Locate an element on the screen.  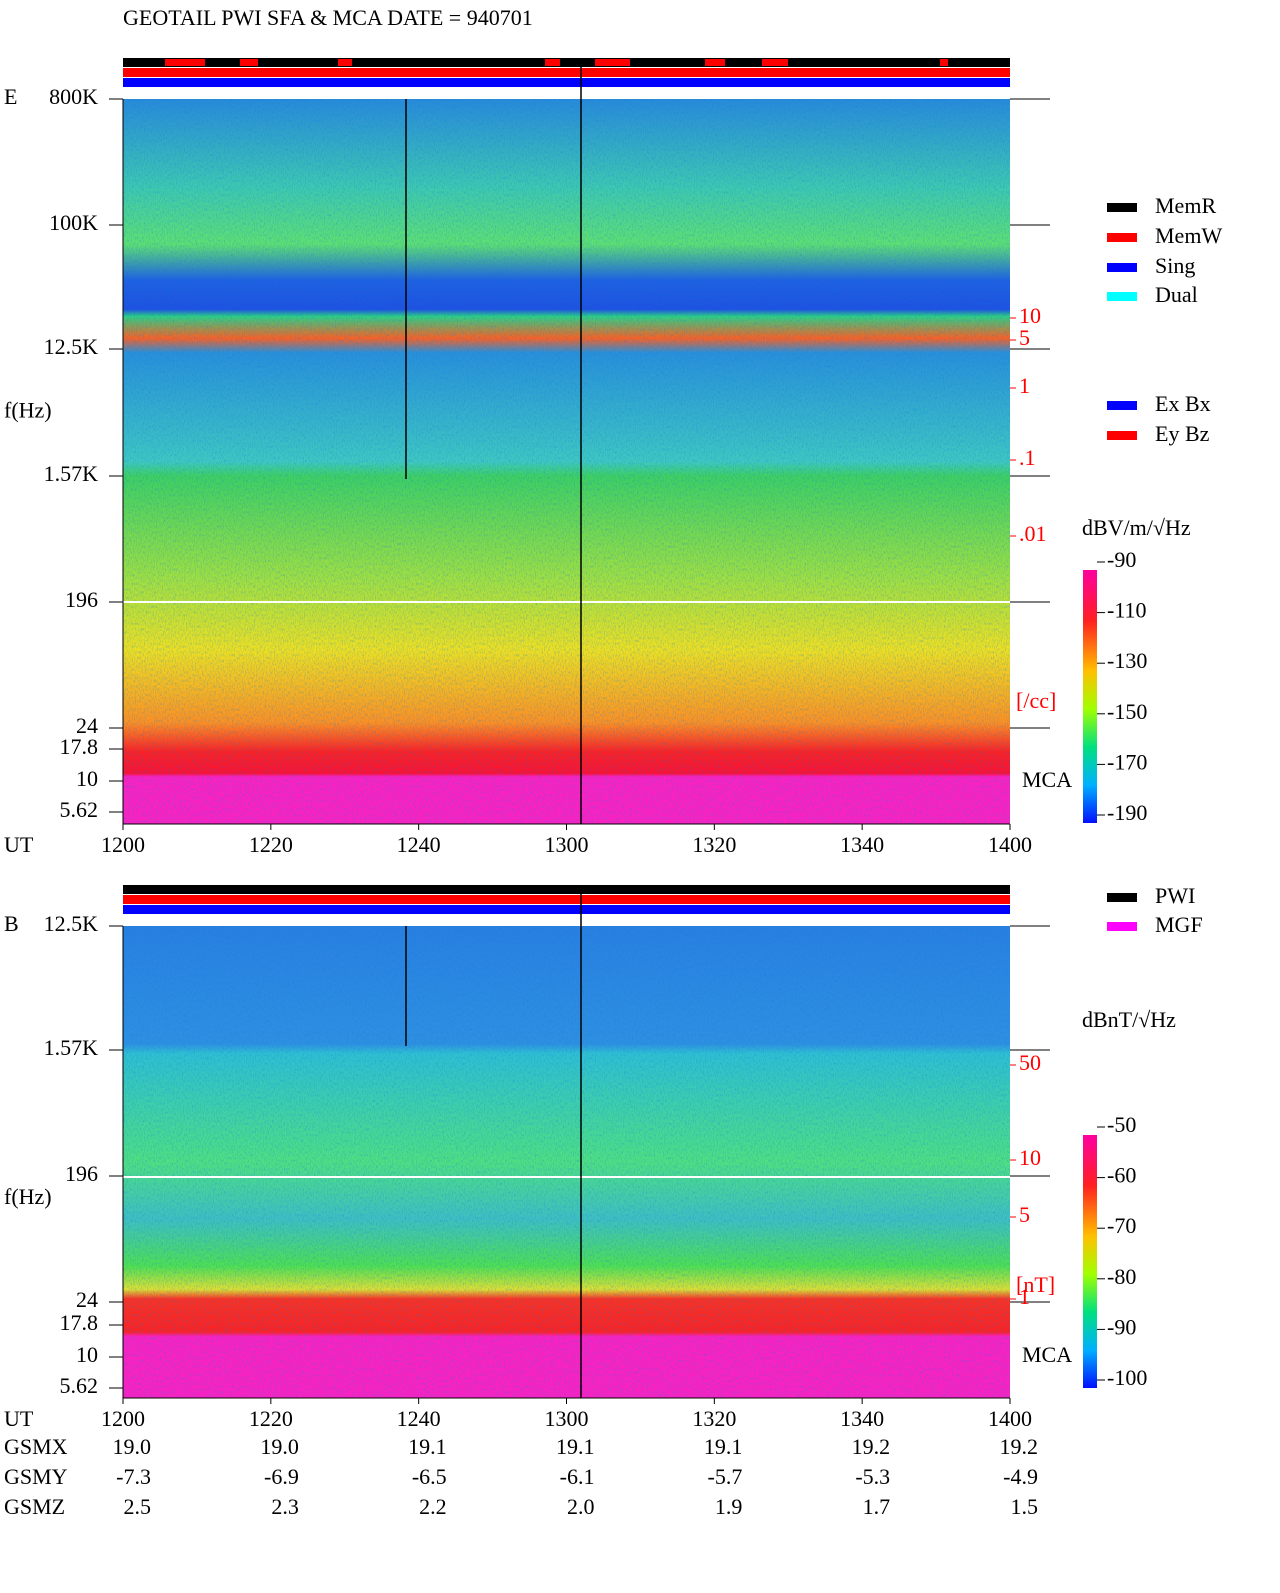
ephemeris-label: GSMZ is located at coordinates (34, 1506).